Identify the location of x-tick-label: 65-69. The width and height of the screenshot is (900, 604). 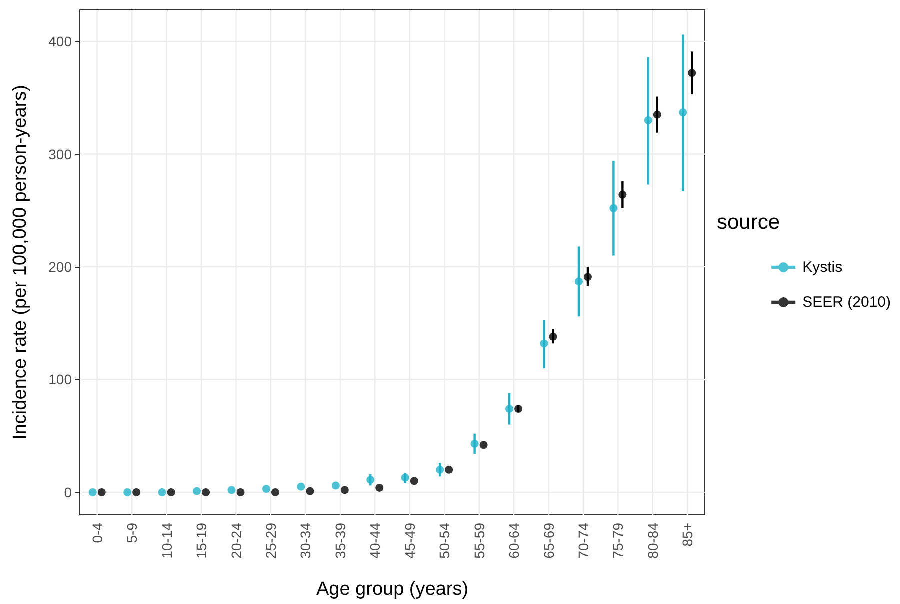
(548, 540).